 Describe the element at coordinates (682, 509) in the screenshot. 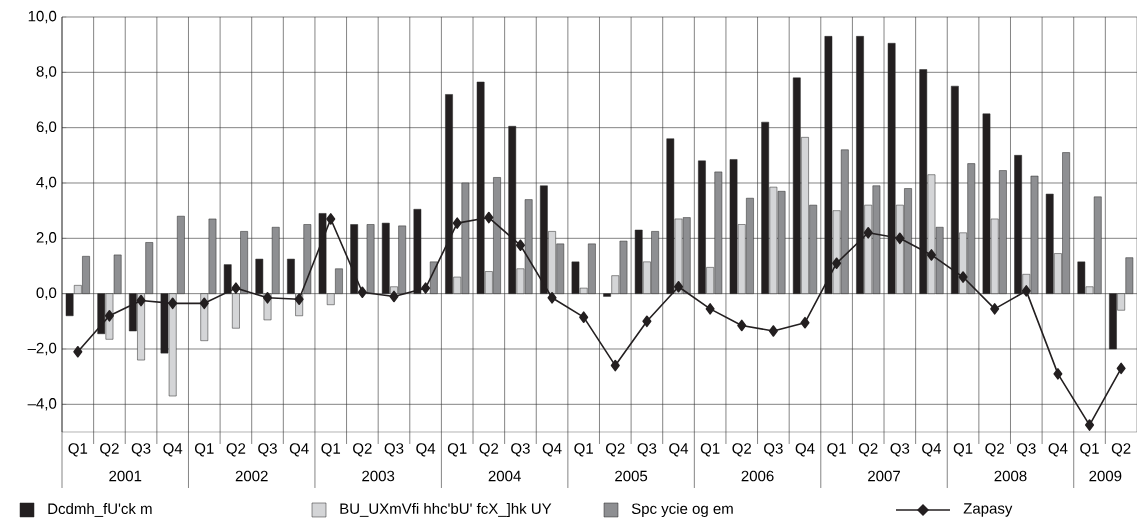

I see `legend-label: Spc ycie og em` at that location.